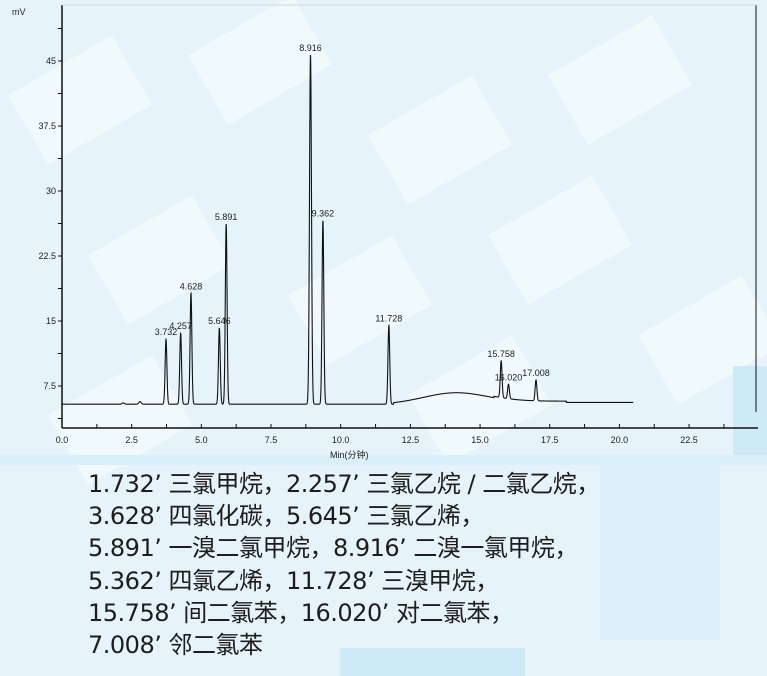 The image size is (767, 676). Describe the element at coordinates (131, 440) in the screenshot. I see `x-tick-label: 2.5` at that location.